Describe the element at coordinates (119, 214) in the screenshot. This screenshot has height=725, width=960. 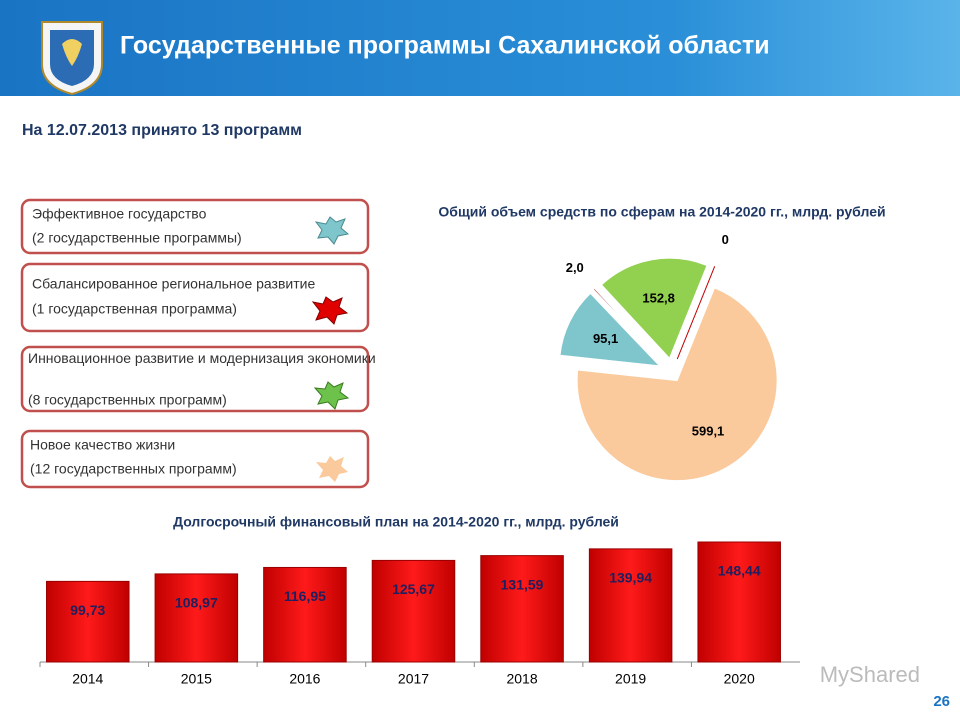
I see `program-name: Эффективное государство` at that location.